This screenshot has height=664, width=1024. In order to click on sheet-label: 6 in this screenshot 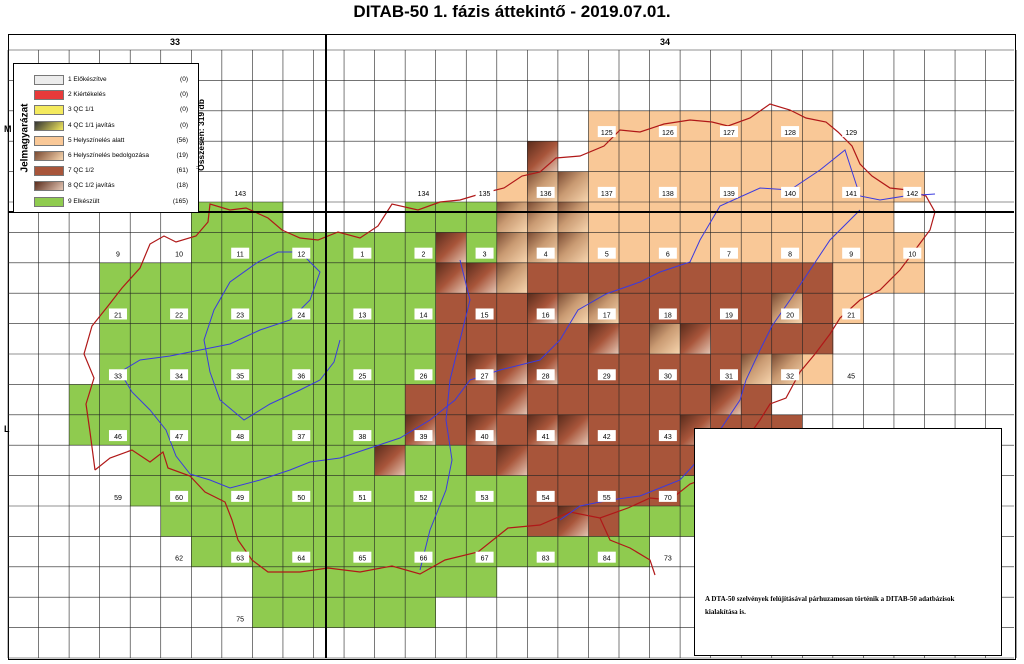, I will do `click(667, 253)`.